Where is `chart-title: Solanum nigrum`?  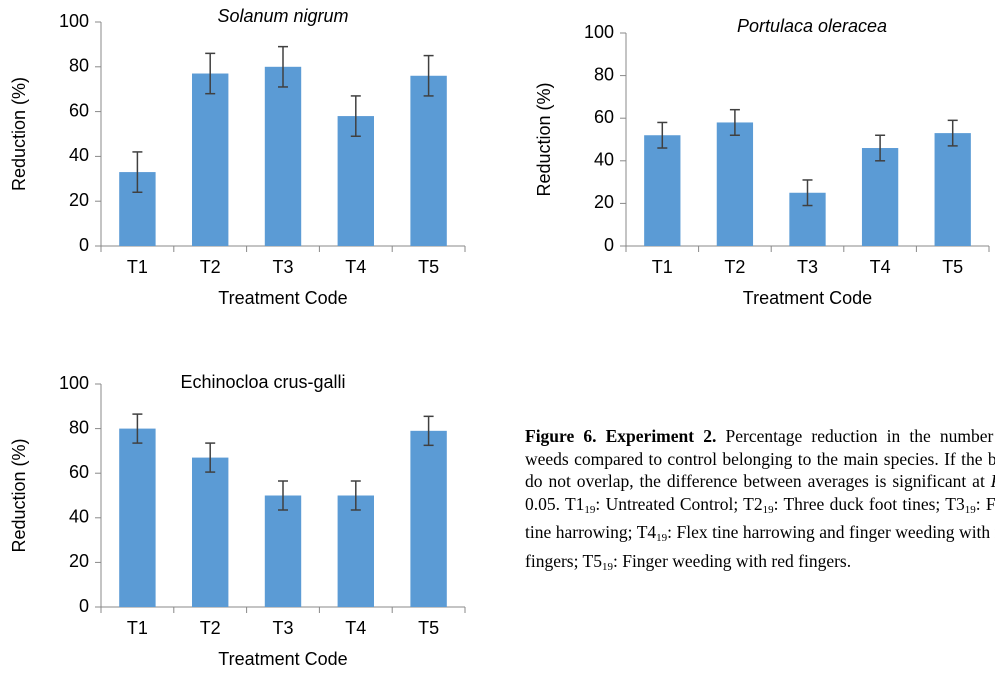 chart-title: Solanum nigrum is located at coordinates (282, 16).